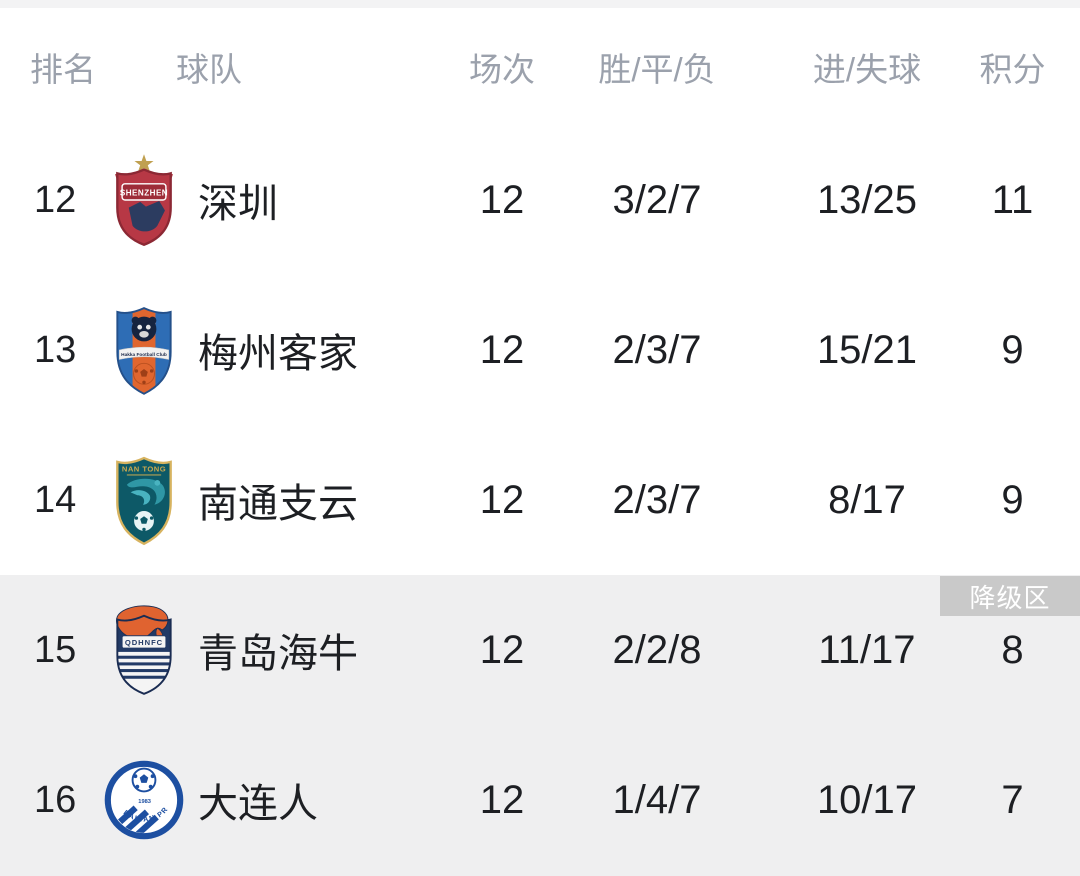 The height and width of the screenshot is (876, 1080). I want to click on qingdao-crest-icon, so click(144, 650).